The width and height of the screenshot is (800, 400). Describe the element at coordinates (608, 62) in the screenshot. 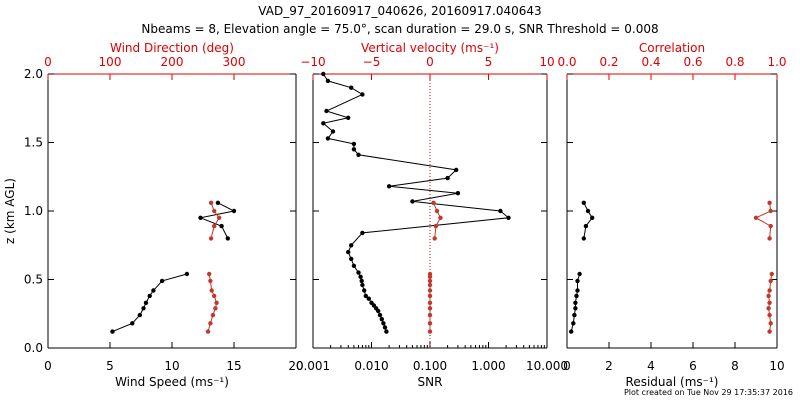

I see `top-tick-label: 0.2` at that location.